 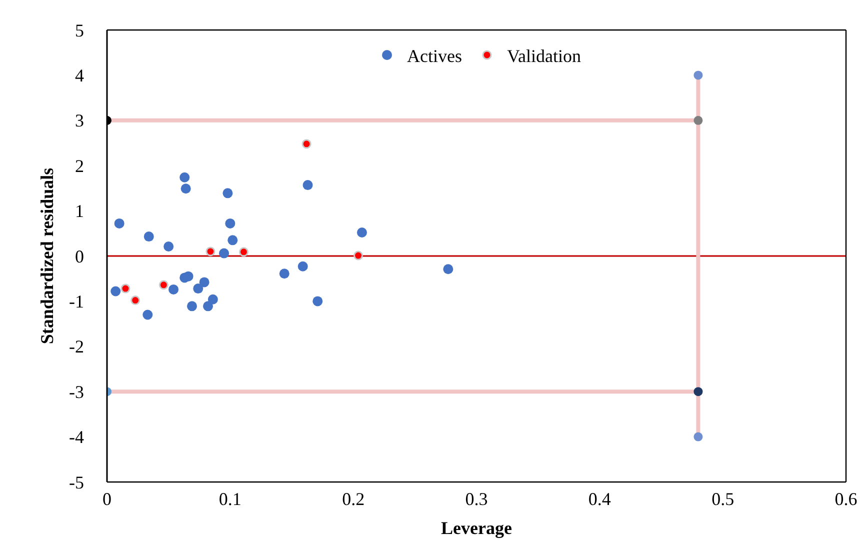 What do you see at coordinates (79, 256) in the screenshot?
I see `y-tick-label: 0` at bounding box center [79, 256].